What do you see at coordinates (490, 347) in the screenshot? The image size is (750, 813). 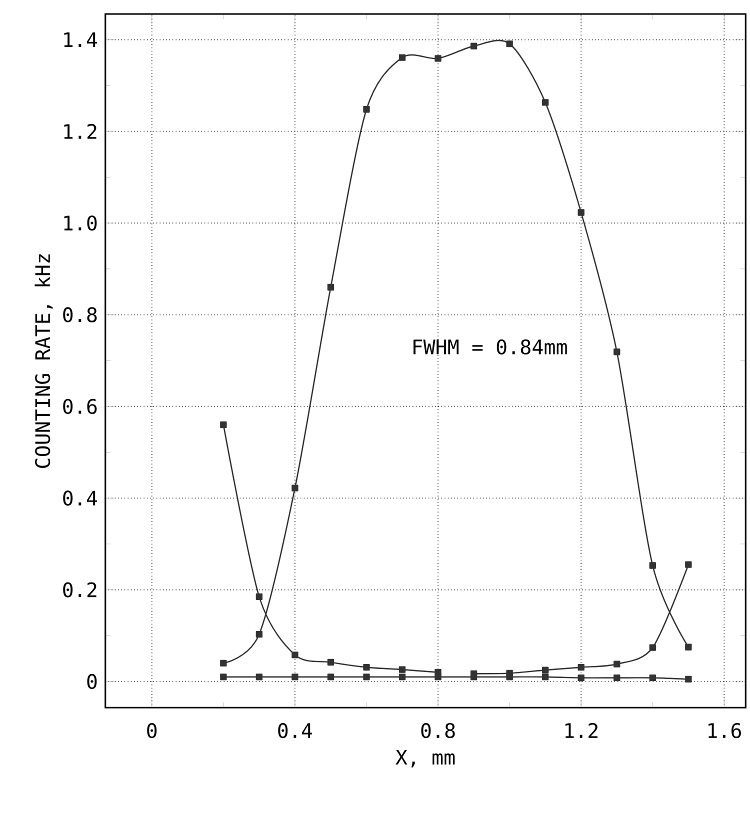 I see `annotation: FWHM = 0.84mm` at bounding box center [490, 347].